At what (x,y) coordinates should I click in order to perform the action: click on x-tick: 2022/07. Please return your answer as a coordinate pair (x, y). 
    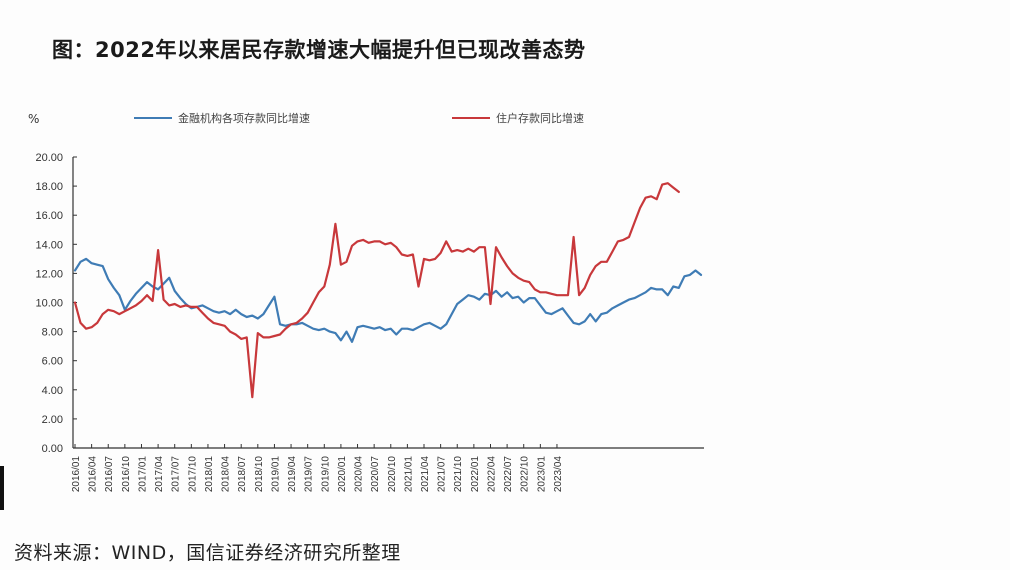
    Looking at the image, I should click on (508, 468).